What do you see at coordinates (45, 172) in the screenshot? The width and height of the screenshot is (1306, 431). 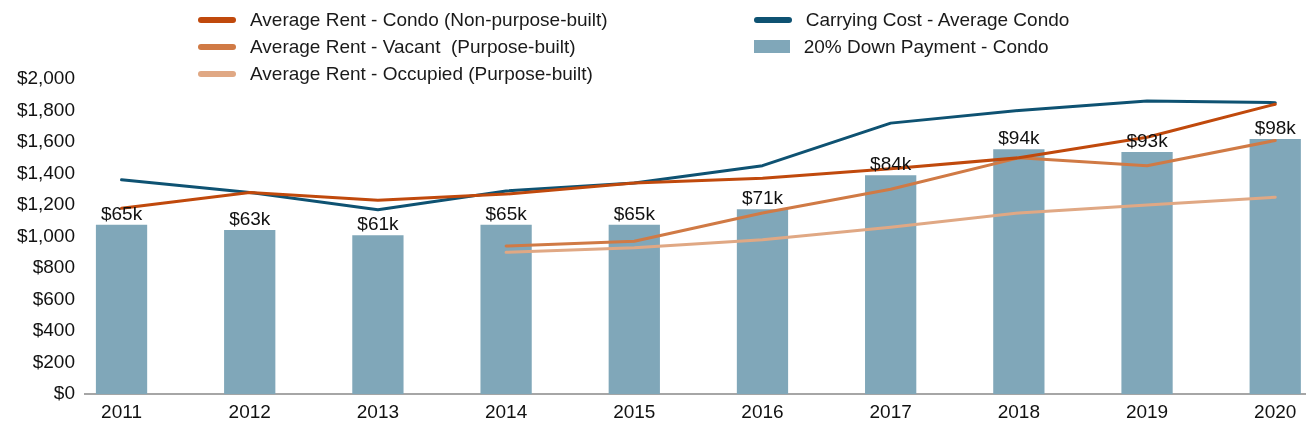 I see `y-tick-label: $1,400` at bounding box center [45, 172].